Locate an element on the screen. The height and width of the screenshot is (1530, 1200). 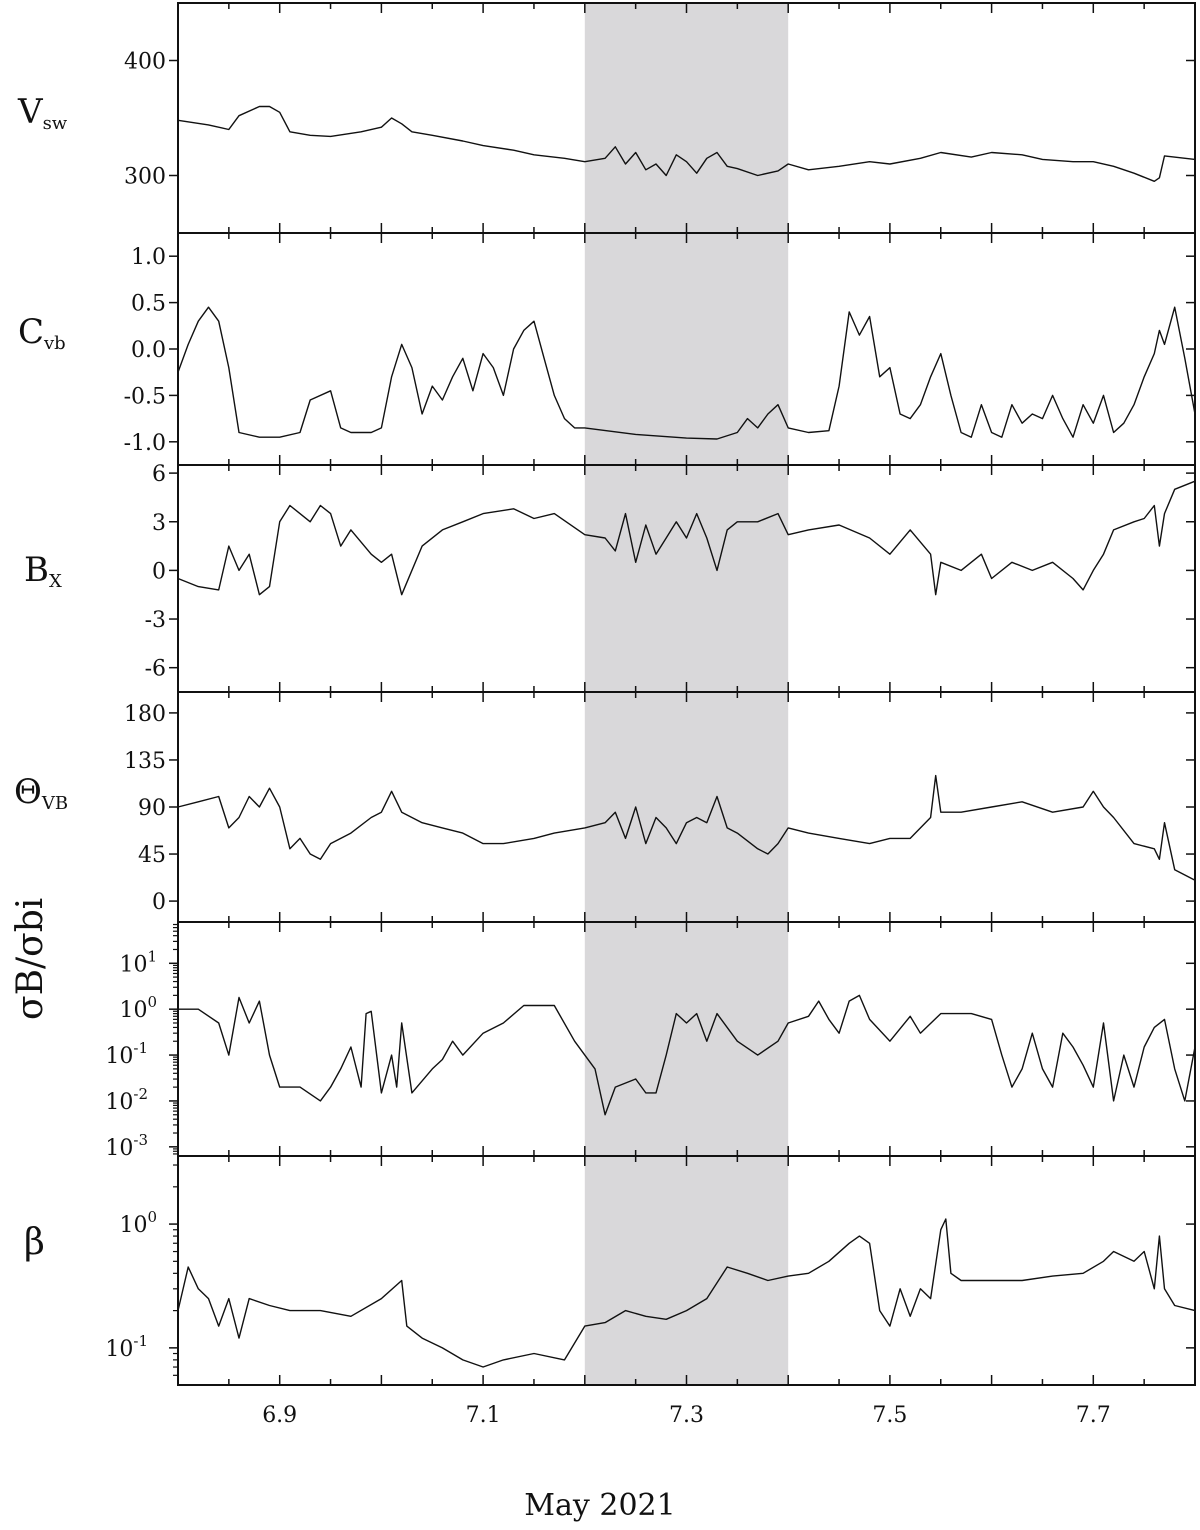
y-tick-label-bx: -3 is located at coordinates (155, 620).